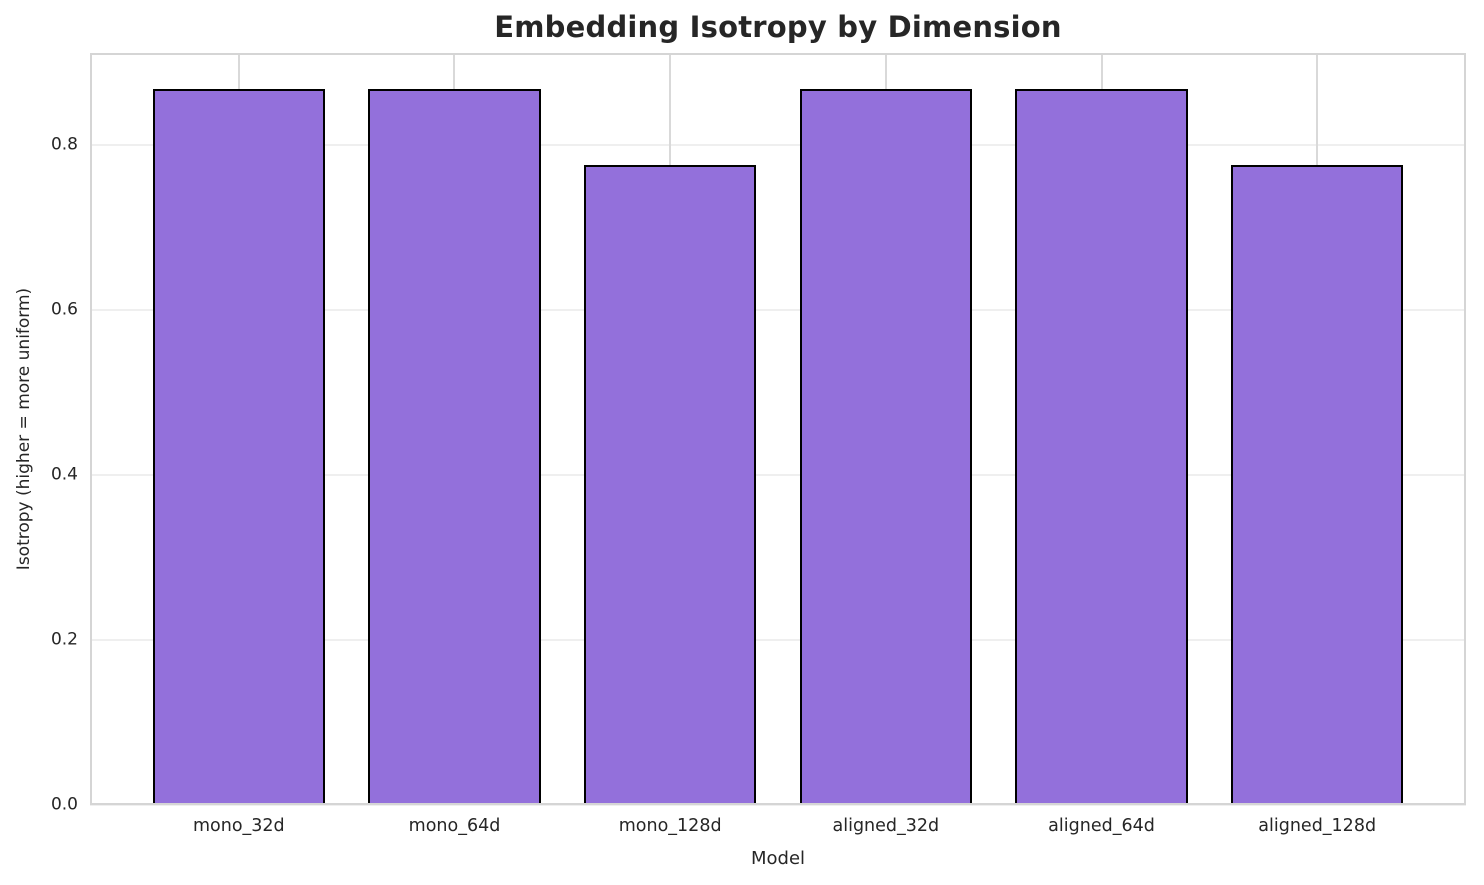 This screenshot has width=1484, height=885. I want to click on y-tick-label: 0.8, so click(64, 144).